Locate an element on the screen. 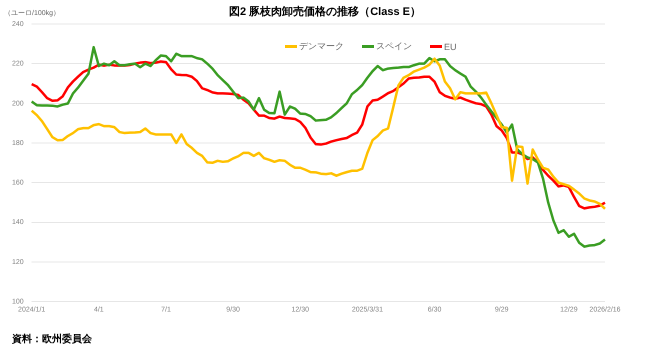 This screenshot has width=650, height=348. legend-label: EU is located at coordinates (450, 47).